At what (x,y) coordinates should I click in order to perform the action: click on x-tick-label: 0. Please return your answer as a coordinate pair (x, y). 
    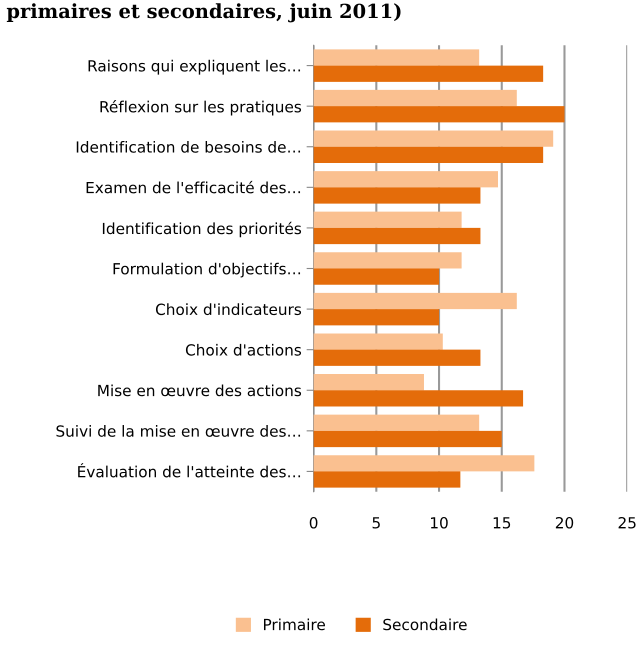
    Looking at the image, I should click on (314, 522).